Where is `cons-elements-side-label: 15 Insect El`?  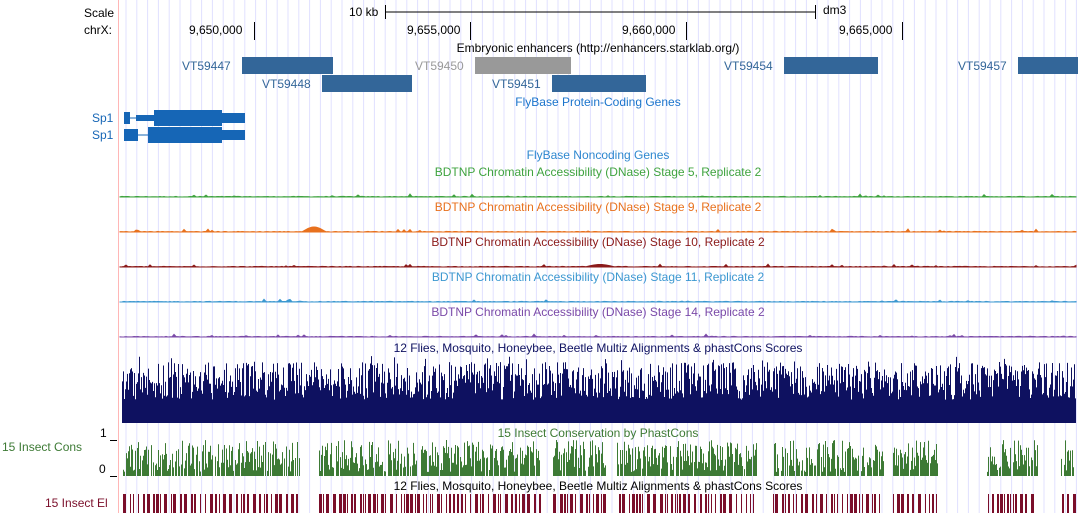
cons-elements-side-label: 15 Insect El is located at coordinates (76, 503).